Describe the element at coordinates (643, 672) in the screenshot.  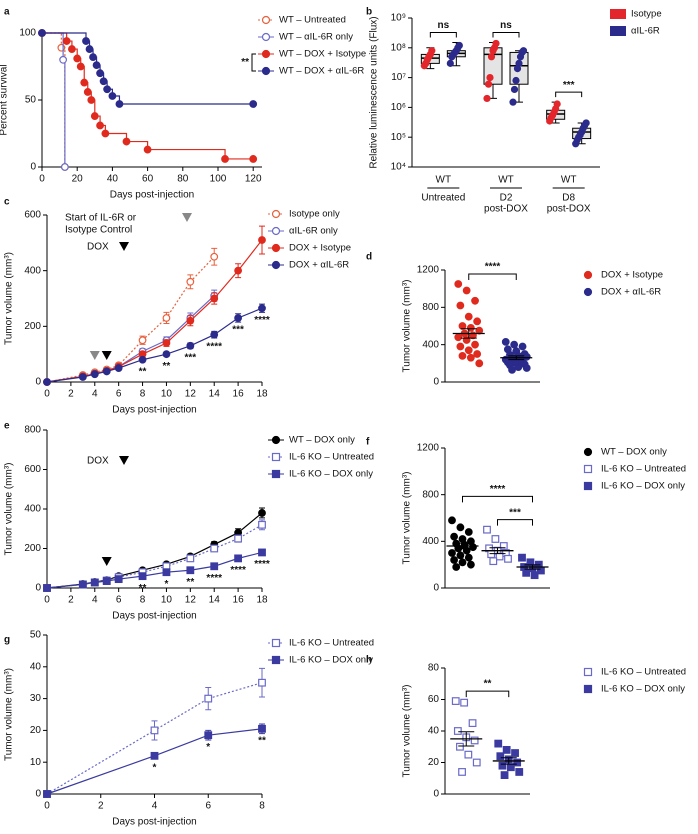
I see `legend-label: IL-6 KO – Untreated` at that location.